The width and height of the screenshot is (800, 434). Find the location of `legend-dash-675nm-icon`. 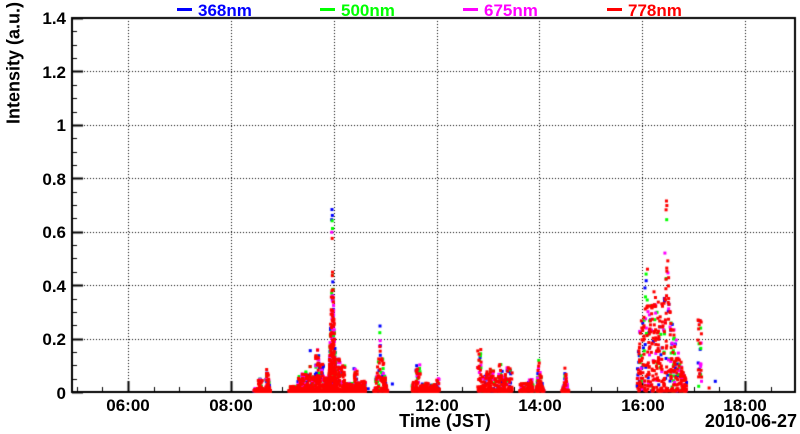

legend-dash-675nm-icon is located at coordinates (470, 9).